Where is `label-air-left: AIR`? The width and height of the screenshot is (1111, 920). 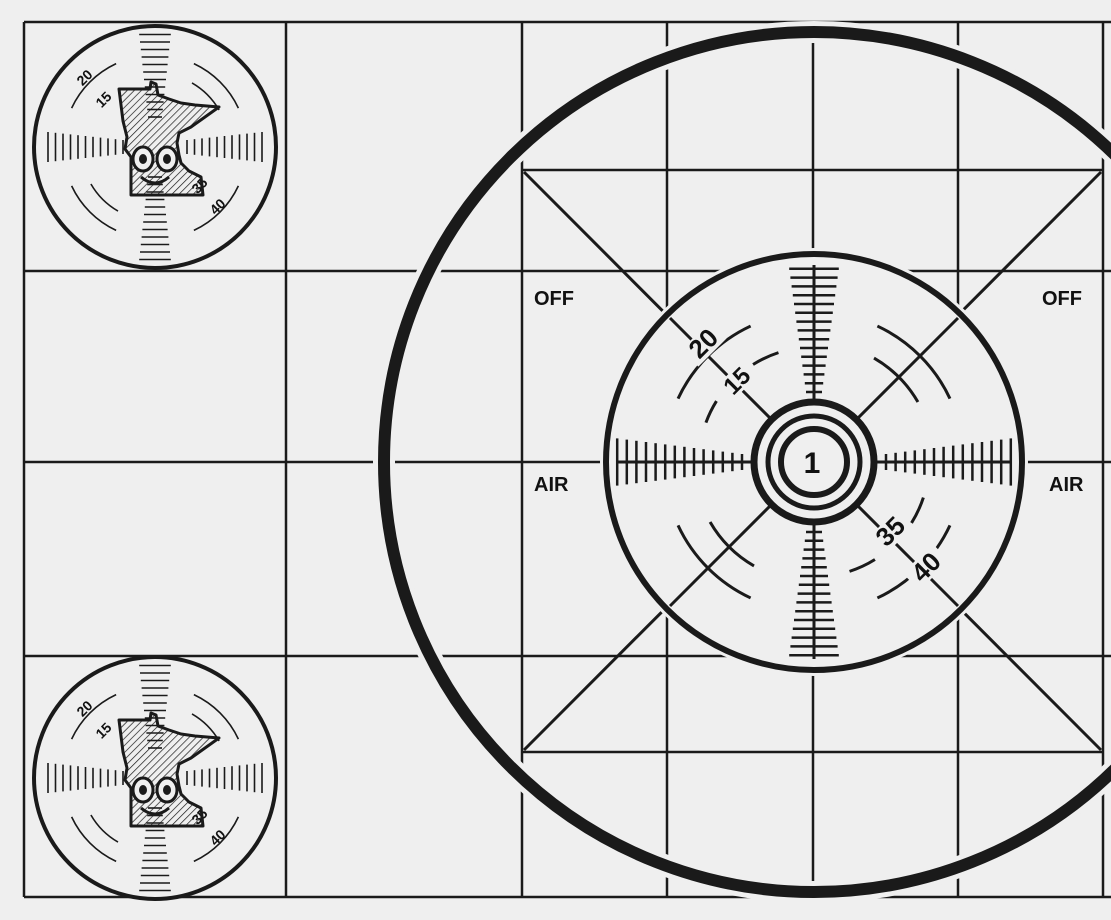
label-air-left: AIR is located at coordinates (551, 485).